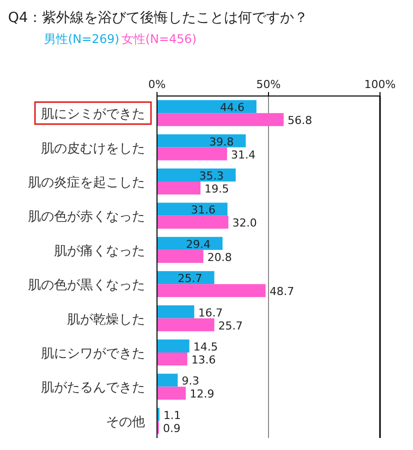  What do you see at coordinates (211, 176) in the screenshot?
I see `data-label: 35.3` at bounding box center [211, 176].